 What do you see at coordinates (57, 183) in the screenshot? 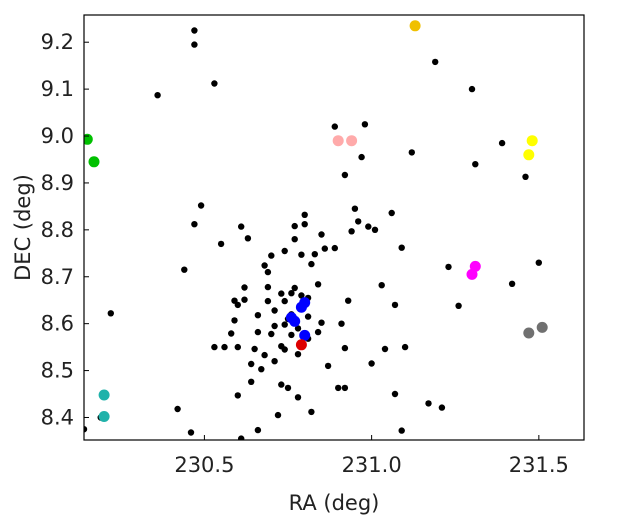
I see `y-tick-label: 8.9` at bounding box center [57, 183].